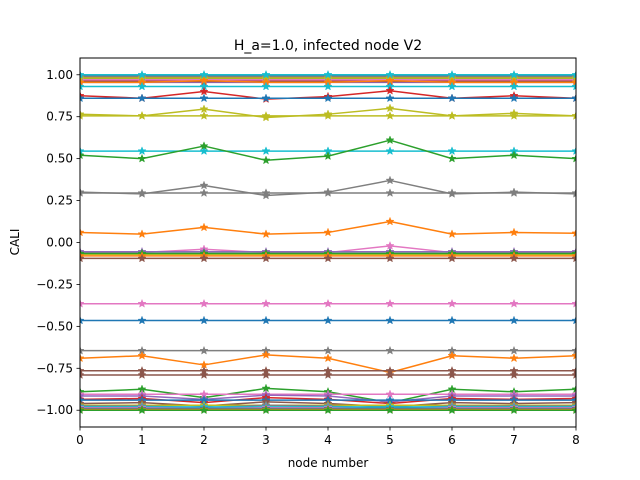  What do you see at coordinates (142, 440) in the screenshot?
I see `x-tick-label: 1` at bounding box center [142, 440].